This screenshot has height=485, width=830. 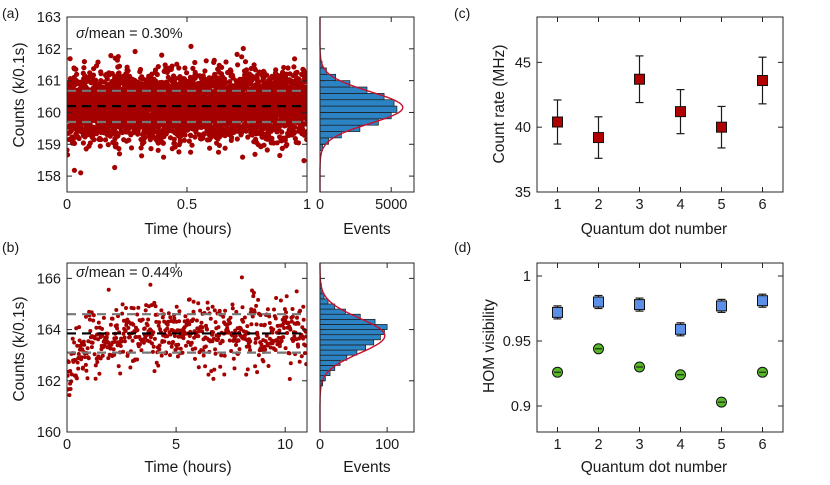 I want to click on x-tick-label: 1, so click(x=557, y=205).